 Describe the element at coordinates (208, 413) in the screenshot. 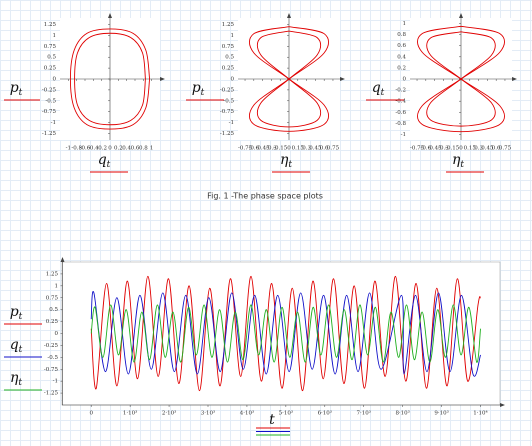

I see `x-tick-label: 3·10³` at that location.